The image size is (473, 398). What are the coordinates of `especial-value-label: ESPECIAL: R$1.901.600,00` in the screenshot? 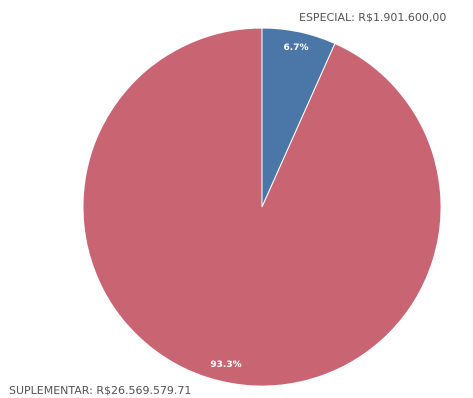 It's located at (372, 17).